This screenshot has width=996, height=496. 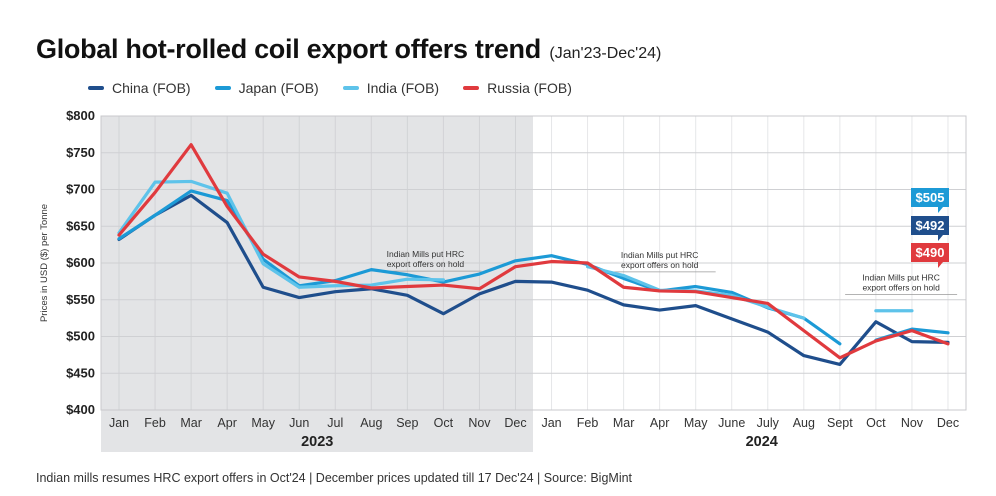 What do you see at coordinates (471, 88) in the screenshot?
I see `legend-swatch-russia` at bounding box center [471, 88].